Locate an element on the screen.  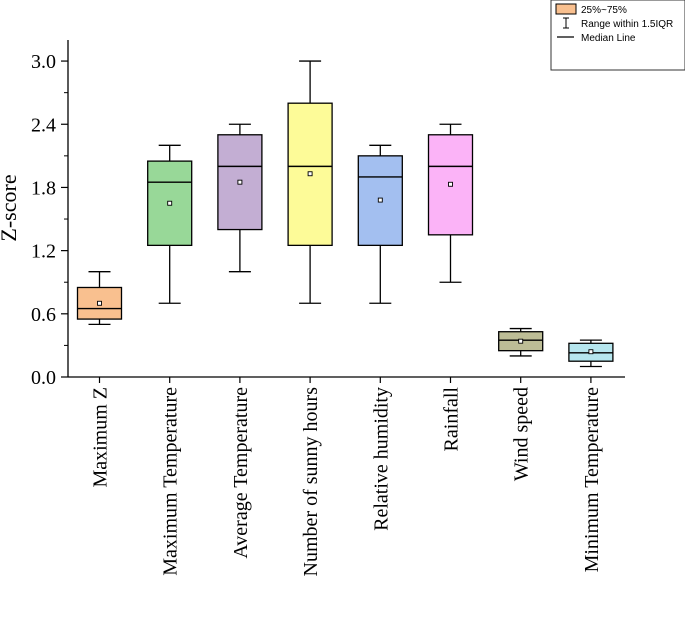
x-tick-label: Number of sunny hours is located at coordinates (311, 482).